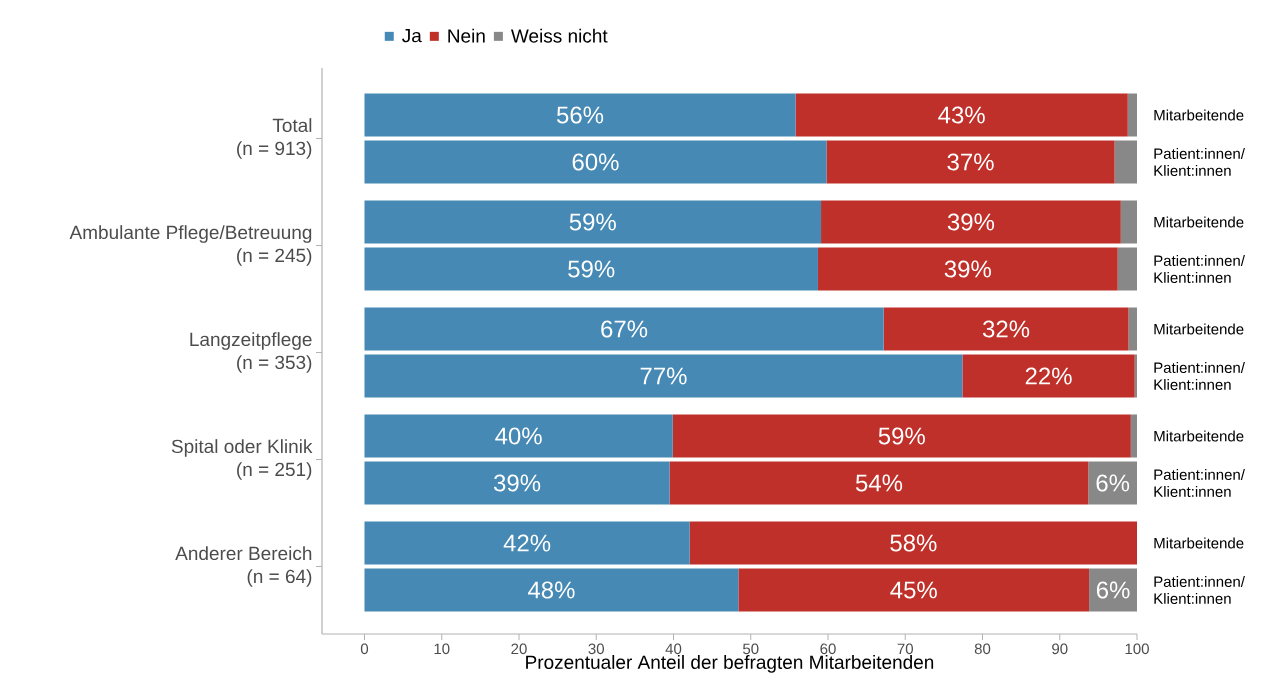 The width and height of the screenshot is (1264, 699). What do you see at coordinates (243, 553) in the screenshot?
I see `text: Anderer Bereich` at bounding box center [243, 553].